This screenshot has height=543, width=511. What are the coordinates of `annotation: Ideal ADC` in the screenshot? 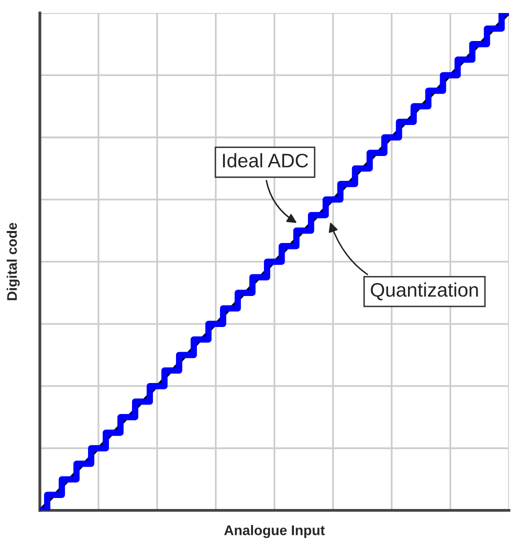 It's located at (265, 160).